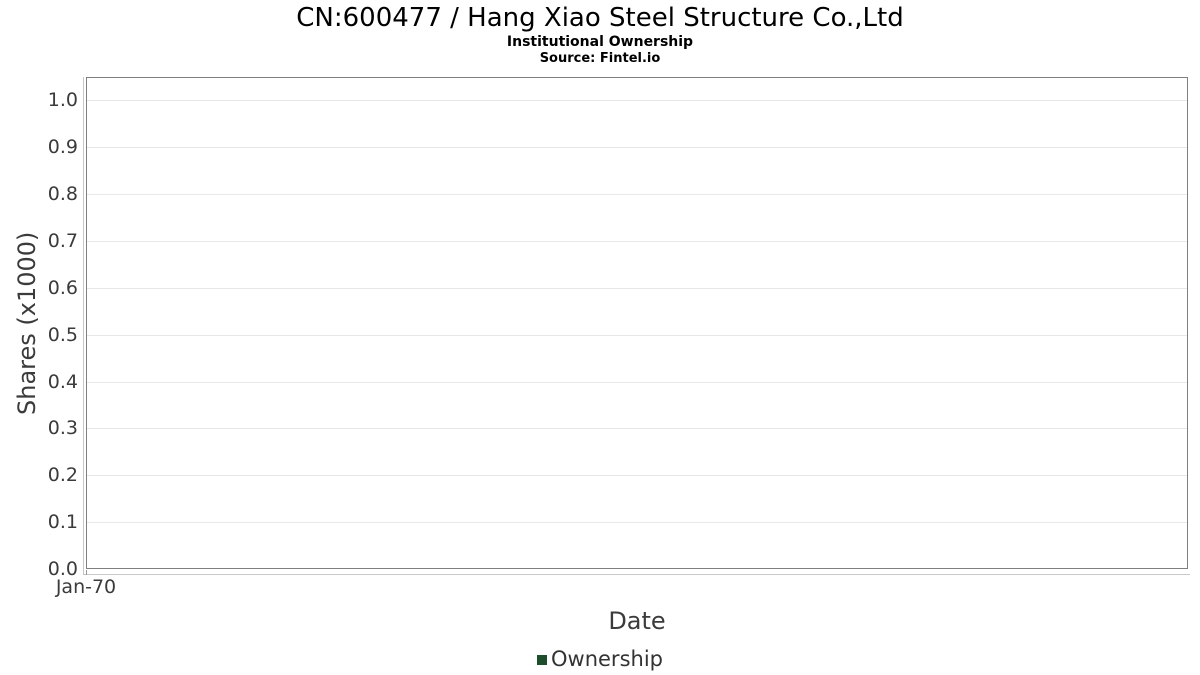  Describe the element at coordinates (62, 475) in the screenshot. I see `y-tick-label: 0.2` at that location.